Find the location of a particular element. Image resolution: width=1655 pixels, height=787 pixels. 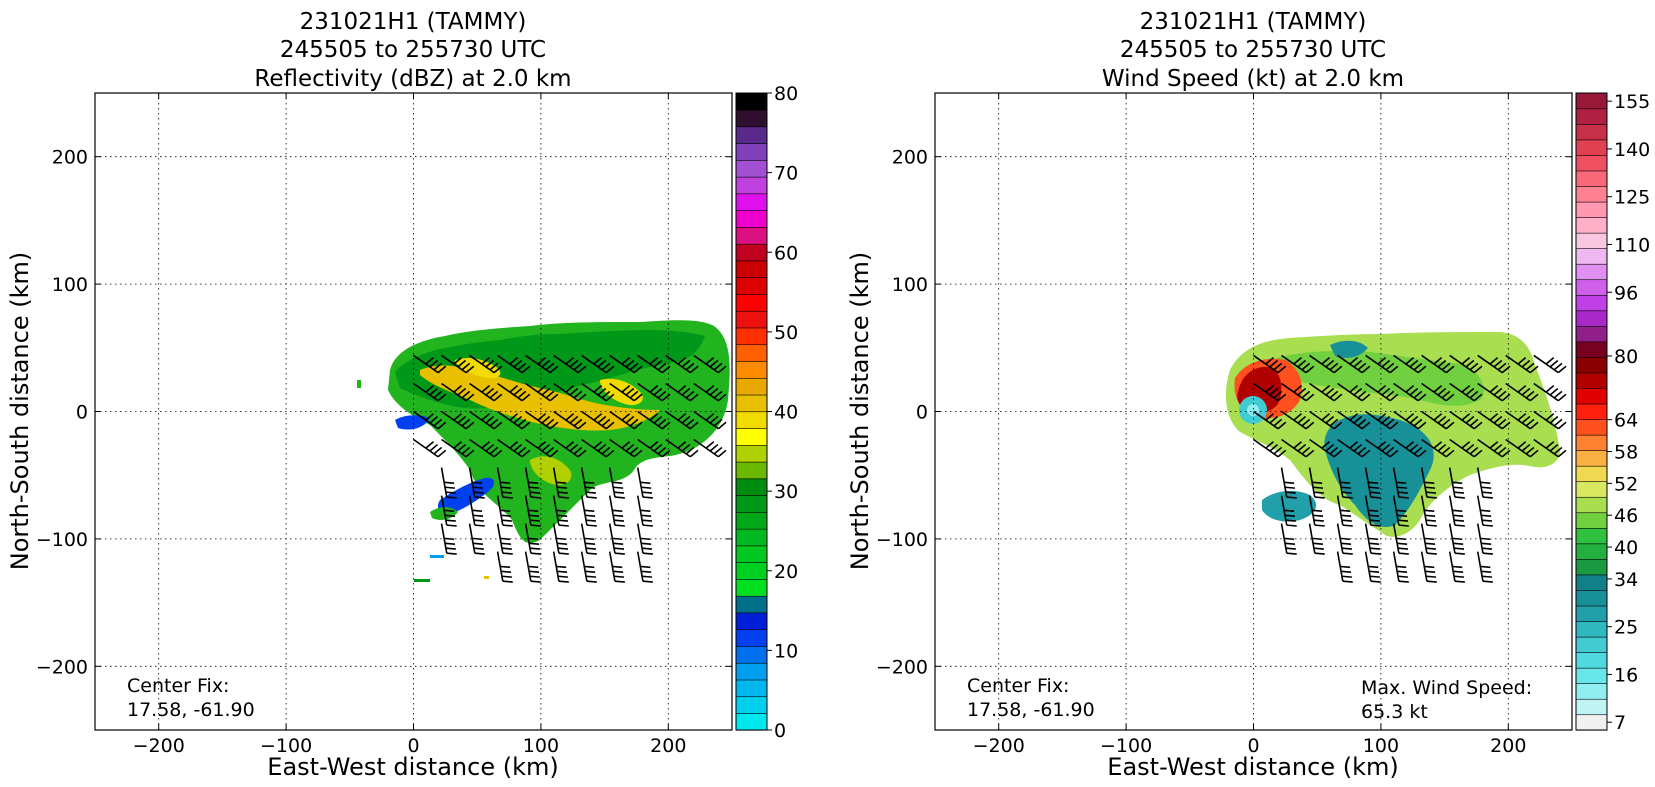

colorbar-label: 34 is located at coordinates (1626, 580).